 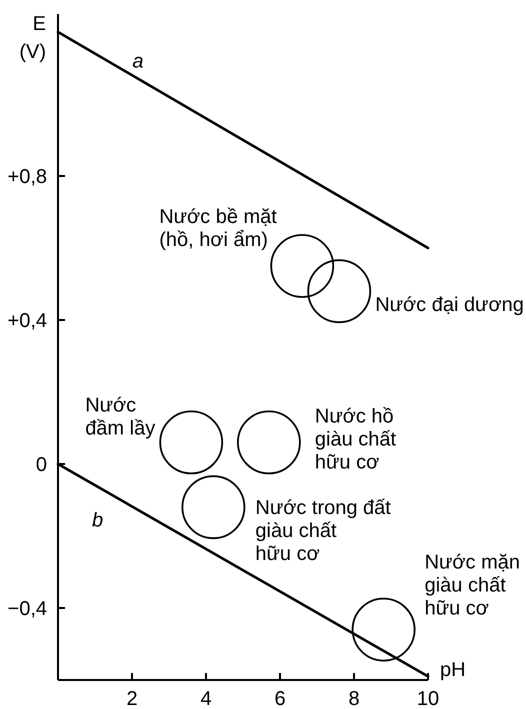 What do you see at coordinates (453, 670) in the screenshot?
I see `x-axis-title: pH` at bounding box center [453, 670].